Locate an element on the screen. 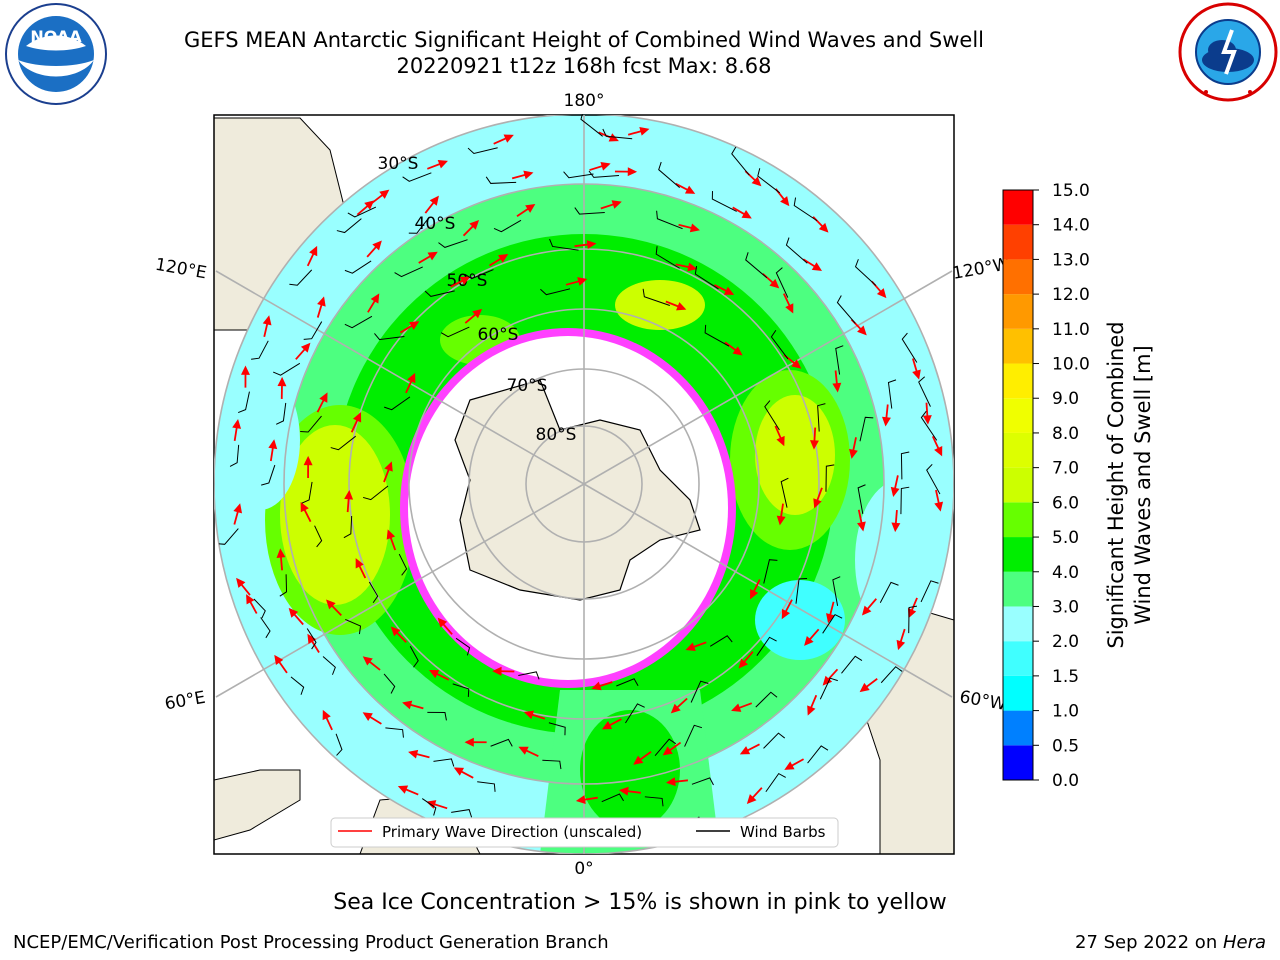 Image resolution: width=1280 pixels, height=960 pixels. colorbar-tick-label: 13.0 is located at coordinates (1071, 260).